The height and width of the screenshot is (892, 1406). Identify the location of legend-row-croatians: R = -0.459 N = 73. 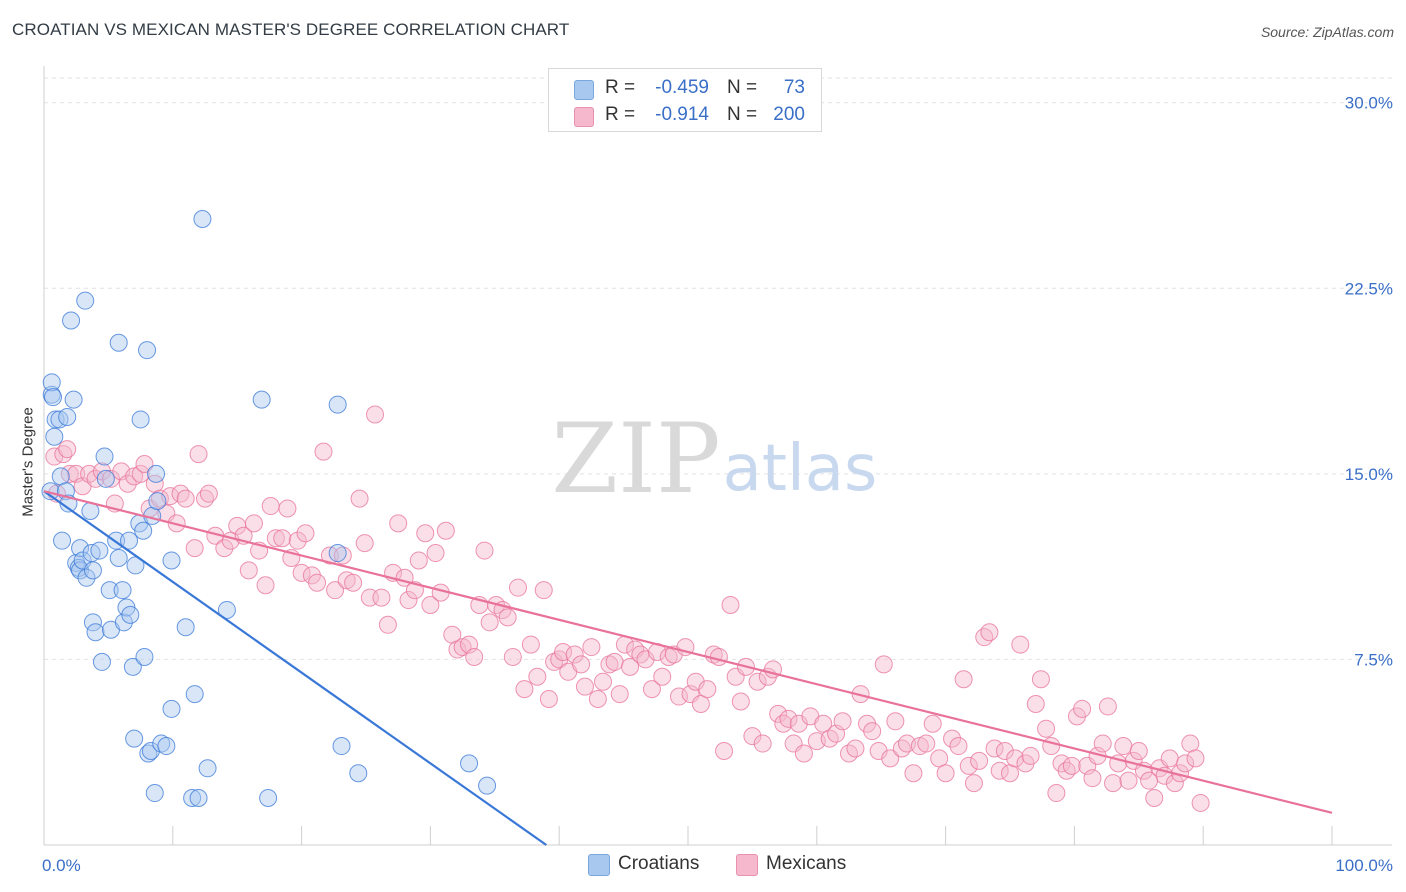
(685, 87).